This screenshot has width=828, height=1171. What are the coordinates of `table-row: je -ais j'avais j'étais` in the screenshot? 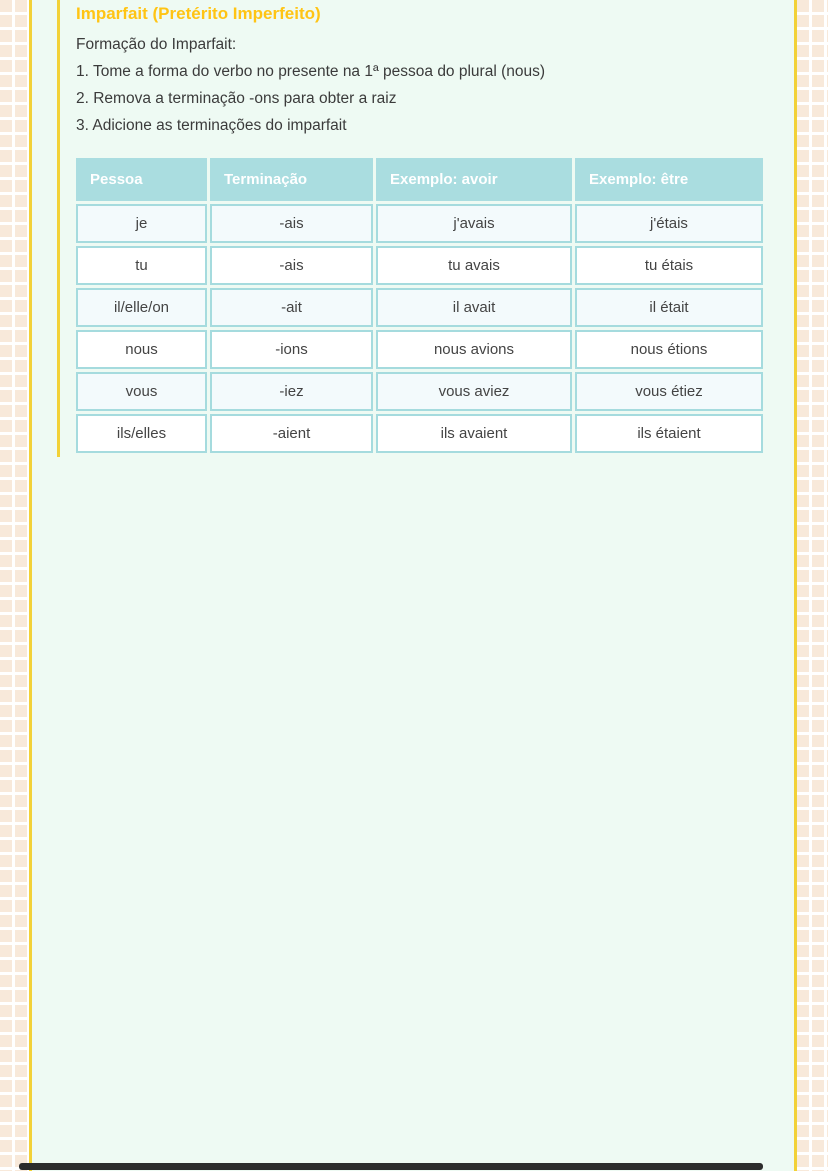 It's located at (419, 223).